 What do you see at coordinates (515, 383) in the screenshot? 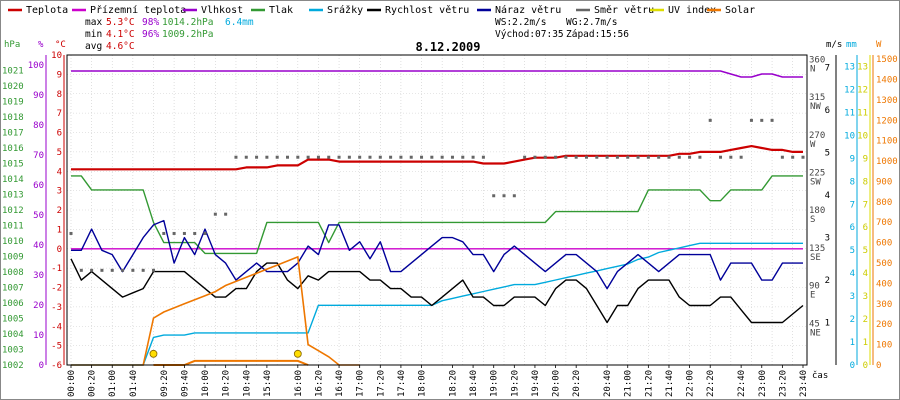
I see `x-tick-label: 19:20` at bounding box center [515, 383].